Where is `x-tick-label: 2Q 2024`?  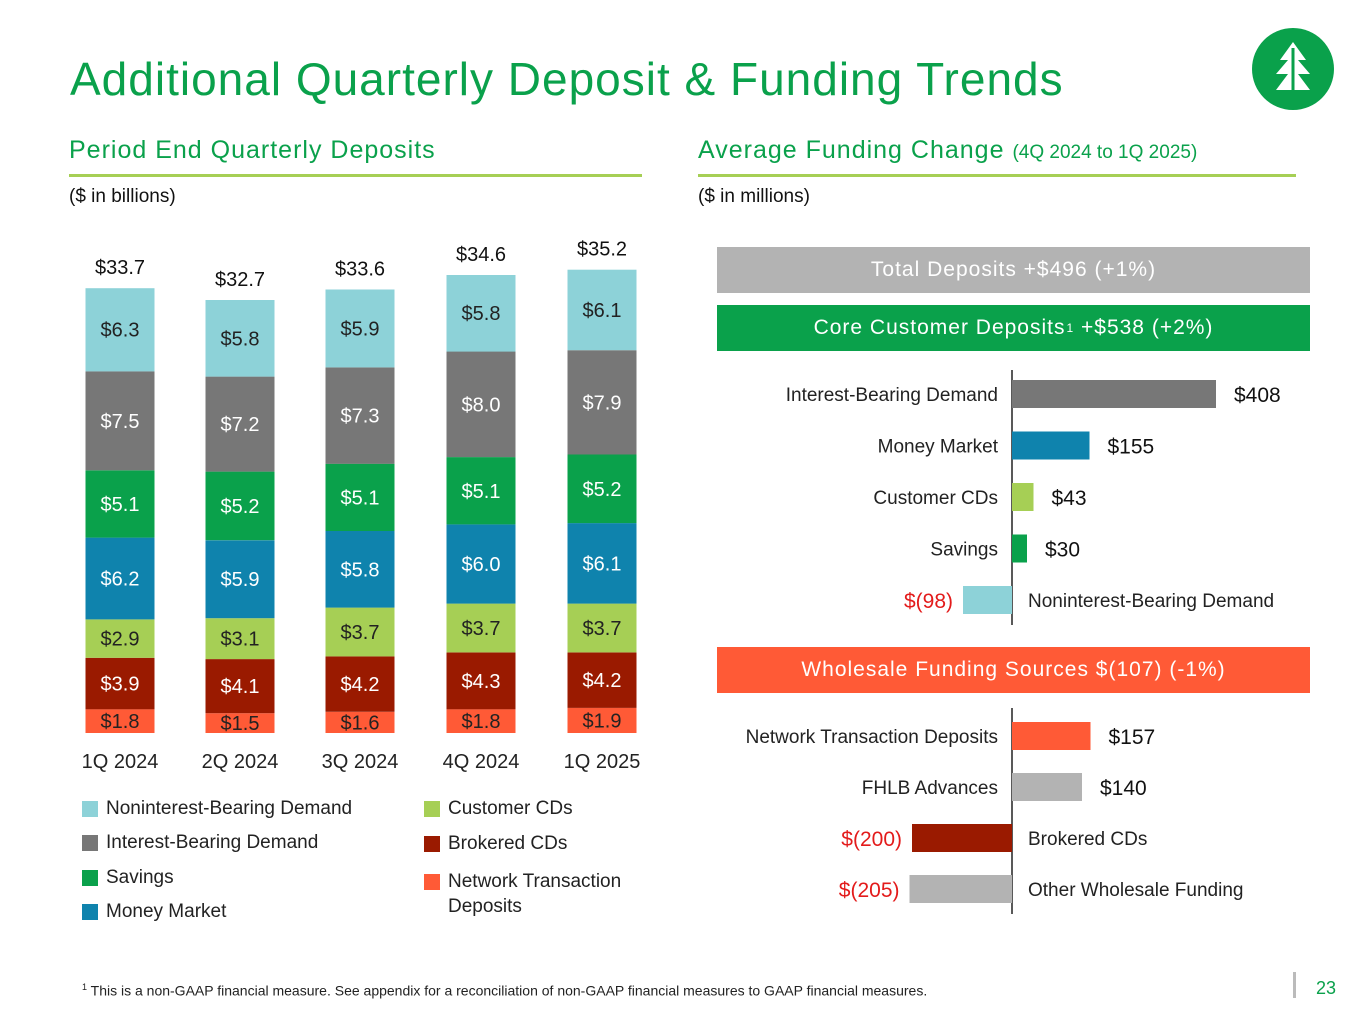 x-tick-label: 2Q 2024 is located at coordinates (240, 762).